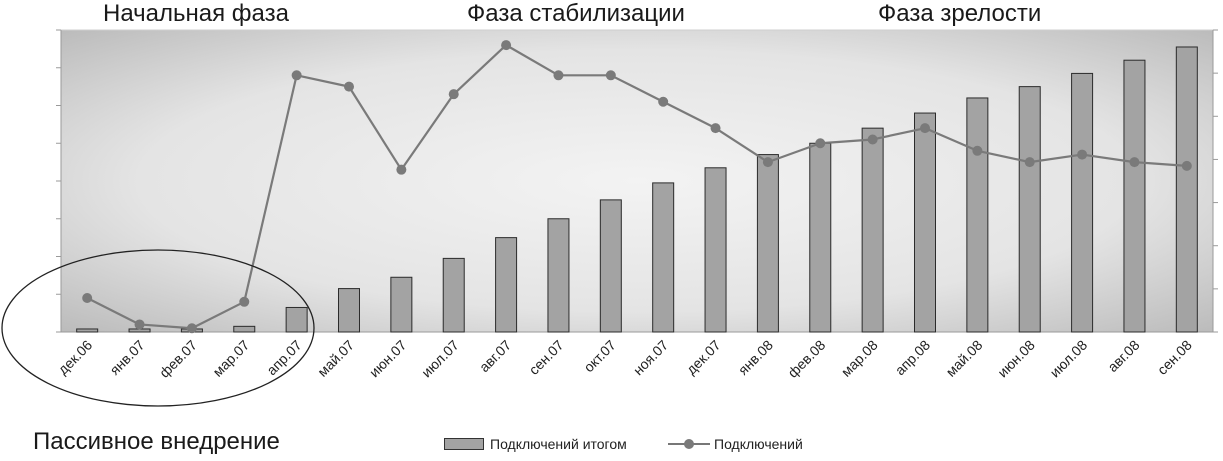 The image size is (1223, 461). What do you see at coordinates (158, 328) in the screenshot?
I see `passive-phase-ellipse` at bounding box center [158, 328].